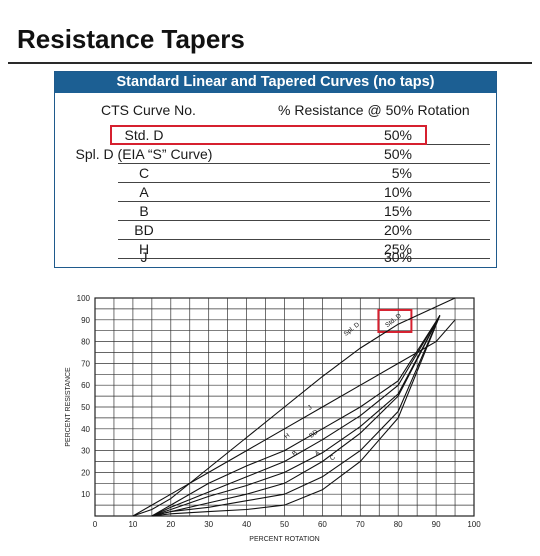  I want to click on resistance-cell: 30%, so click(397, 257).